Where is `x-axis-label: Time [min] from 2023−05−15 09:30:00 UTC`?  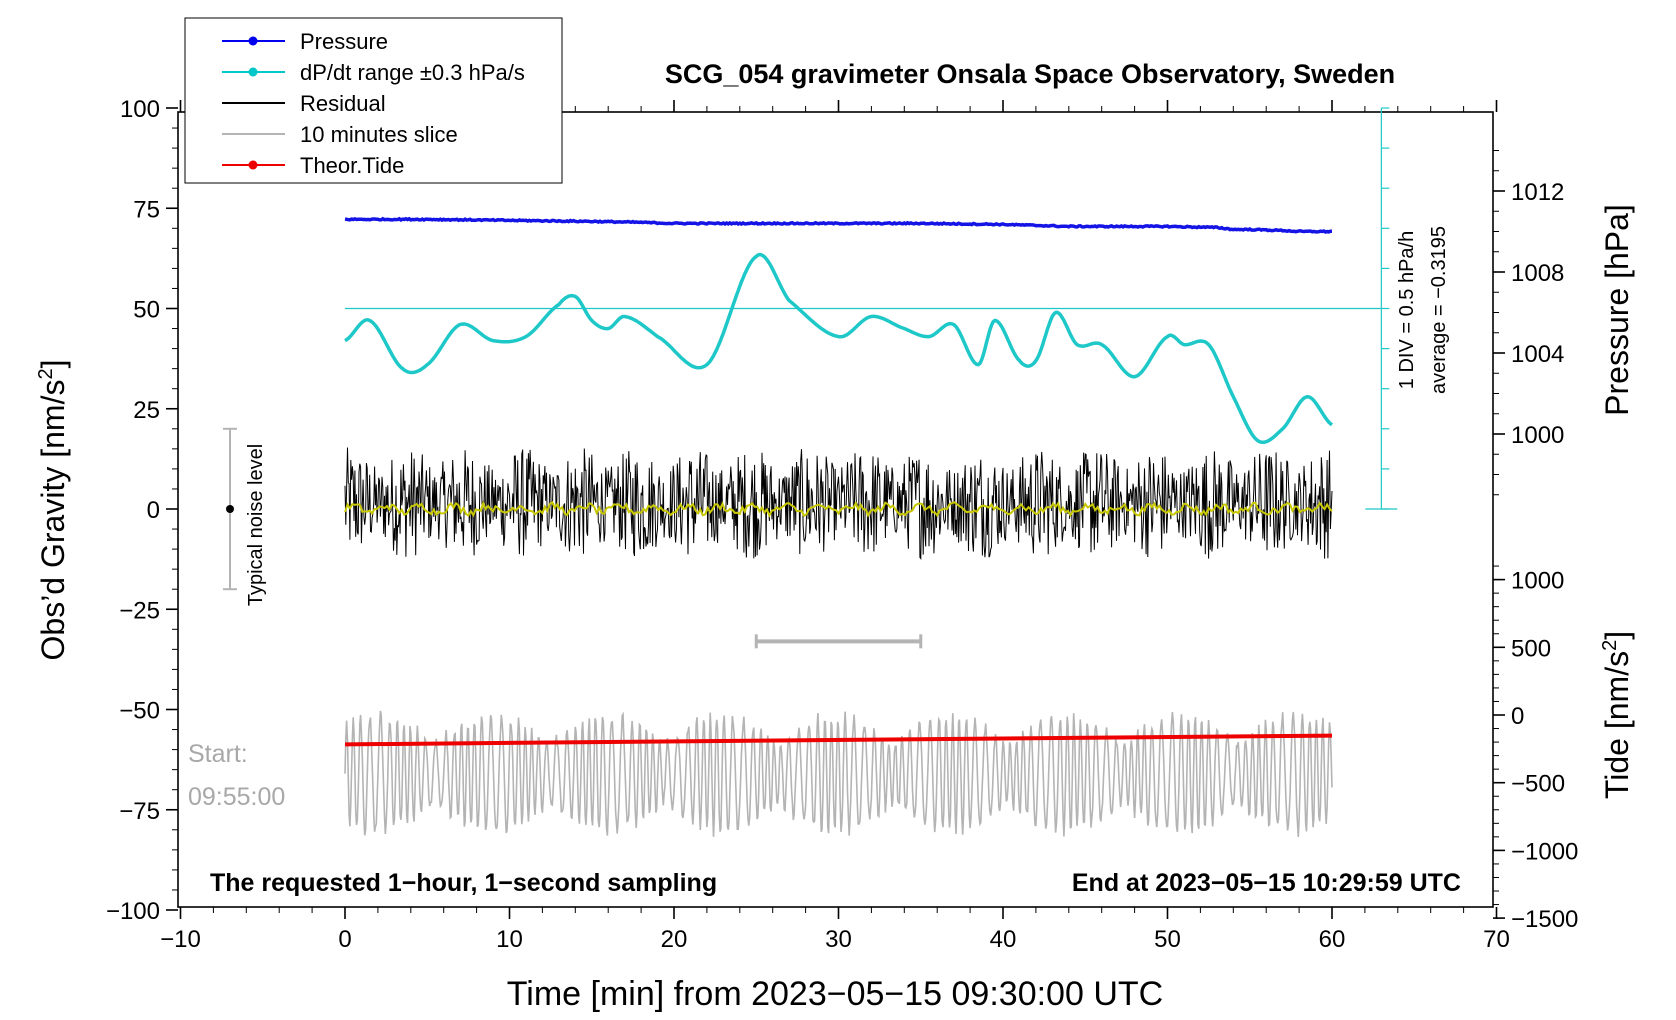
x-axis-label: Time [min] from 2023−05−15 09:30:00 UTC is located at coordinates (835, 994).